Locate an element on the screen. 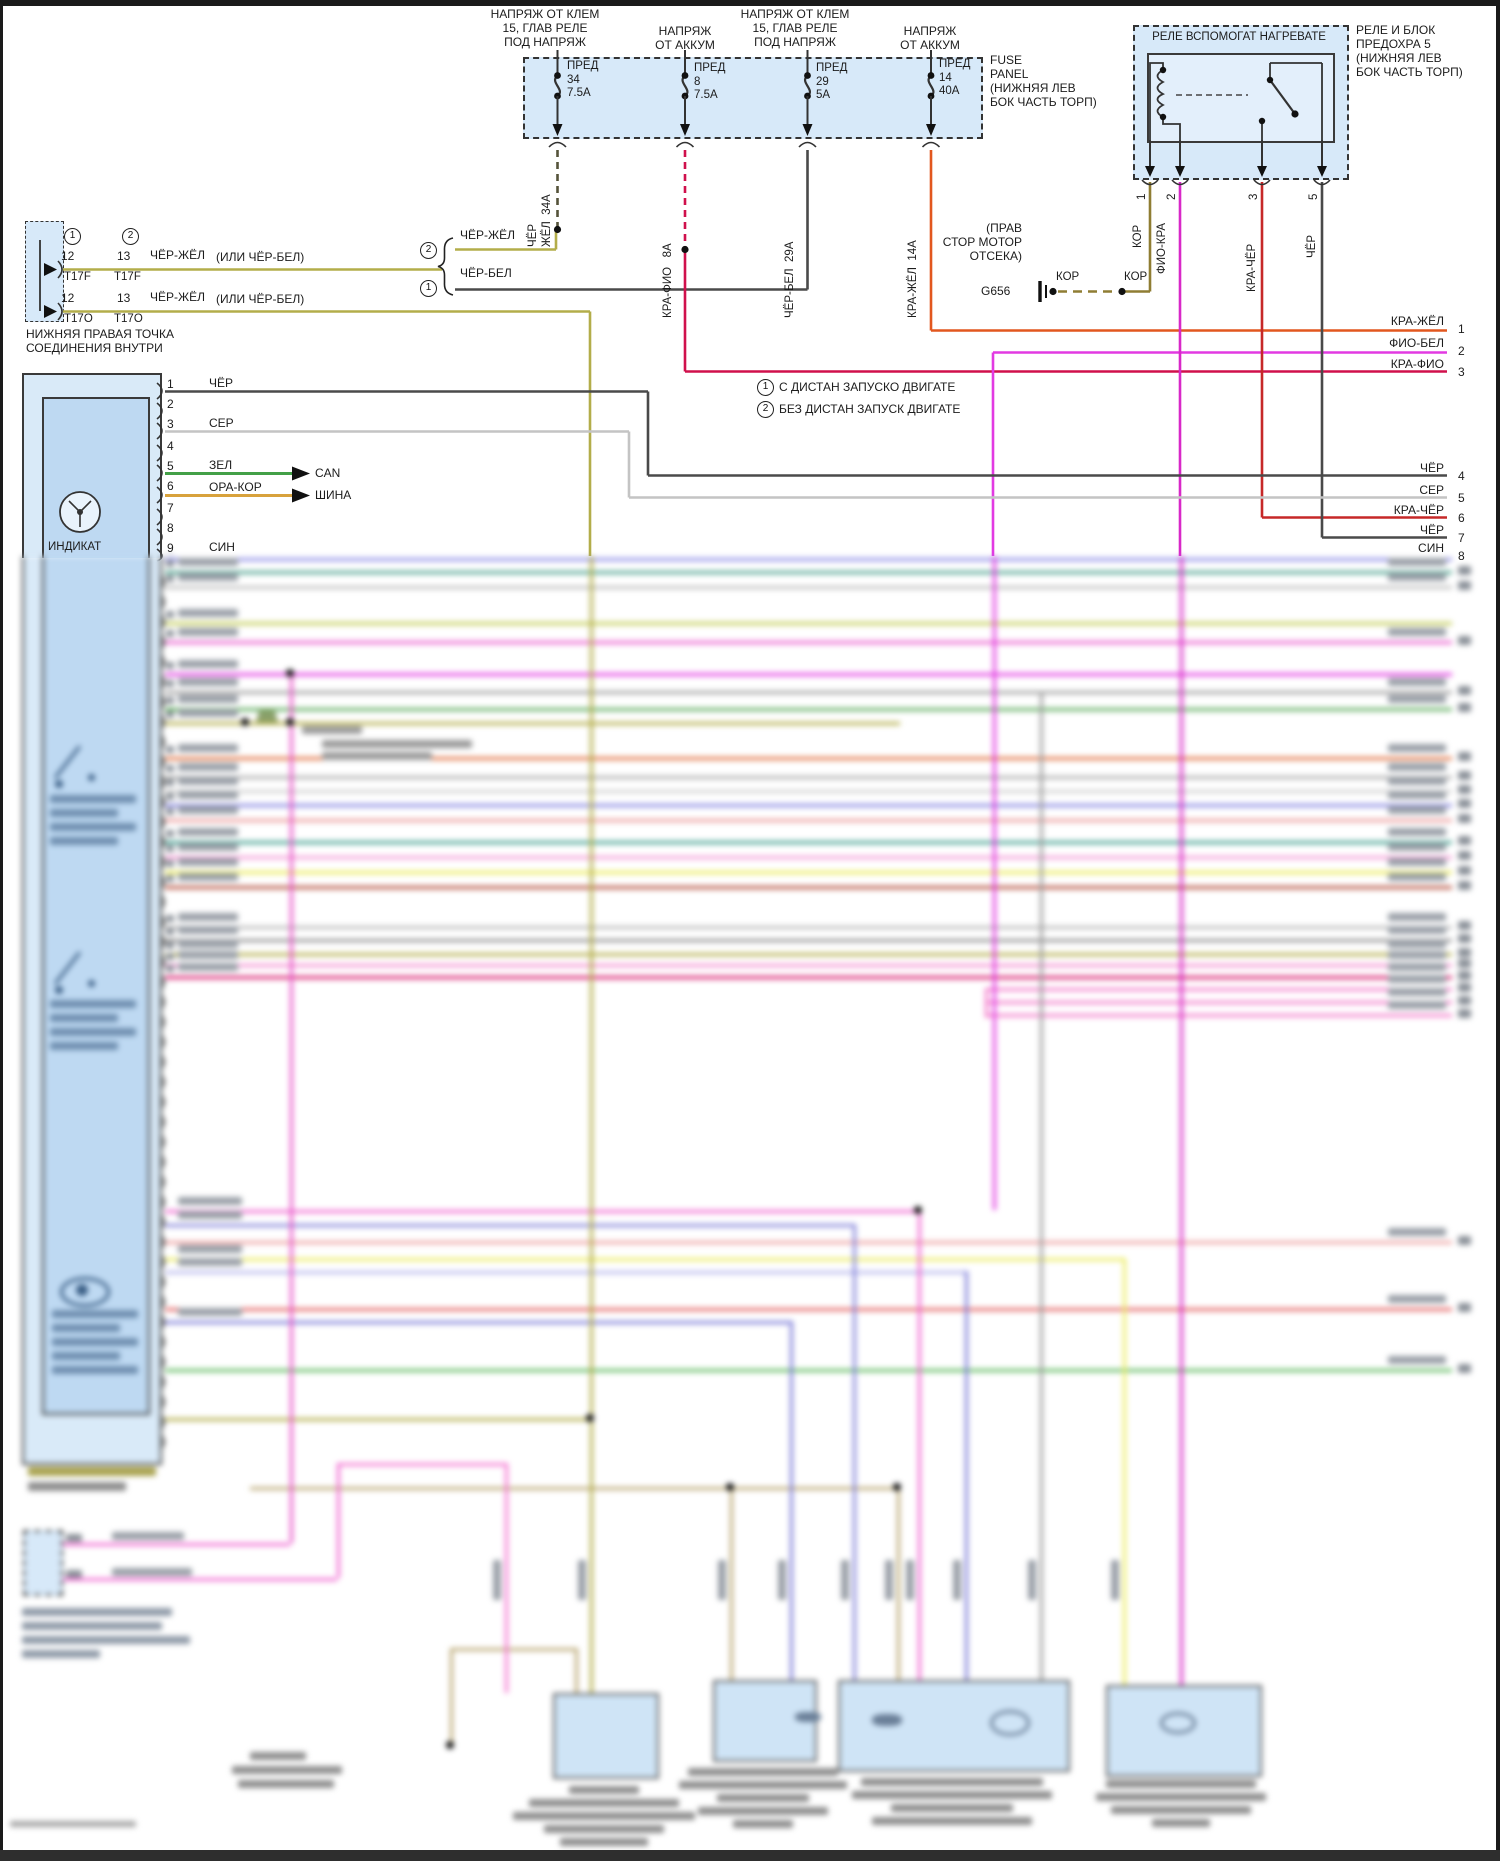  option-2-badge: 2 is located at coordinates (428, 250).